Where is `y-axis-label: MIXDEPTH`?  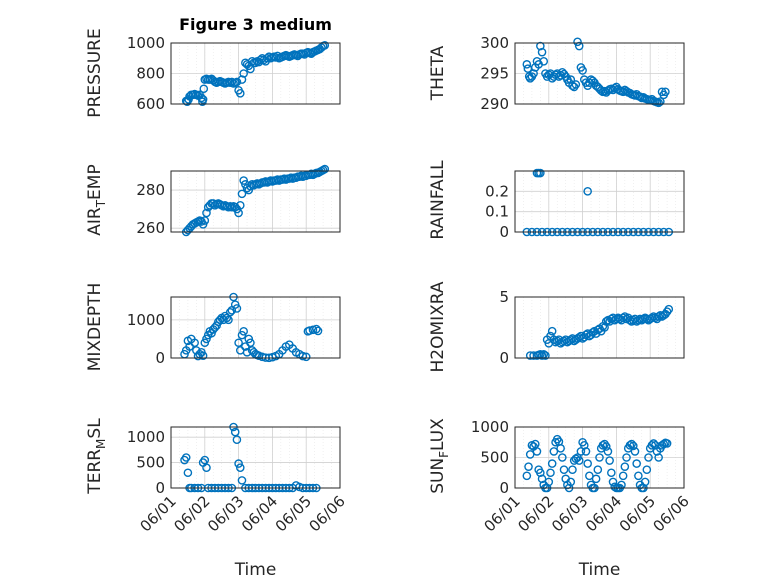
y-axis-label: MIXDEPTH is located at coordinates (95, 327).